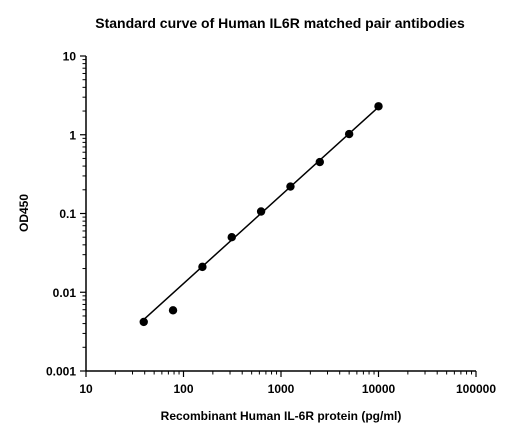  I want to click on x-axis-label: Recombinant Human IL-6R protein (pg/ml), so click(281, 416).